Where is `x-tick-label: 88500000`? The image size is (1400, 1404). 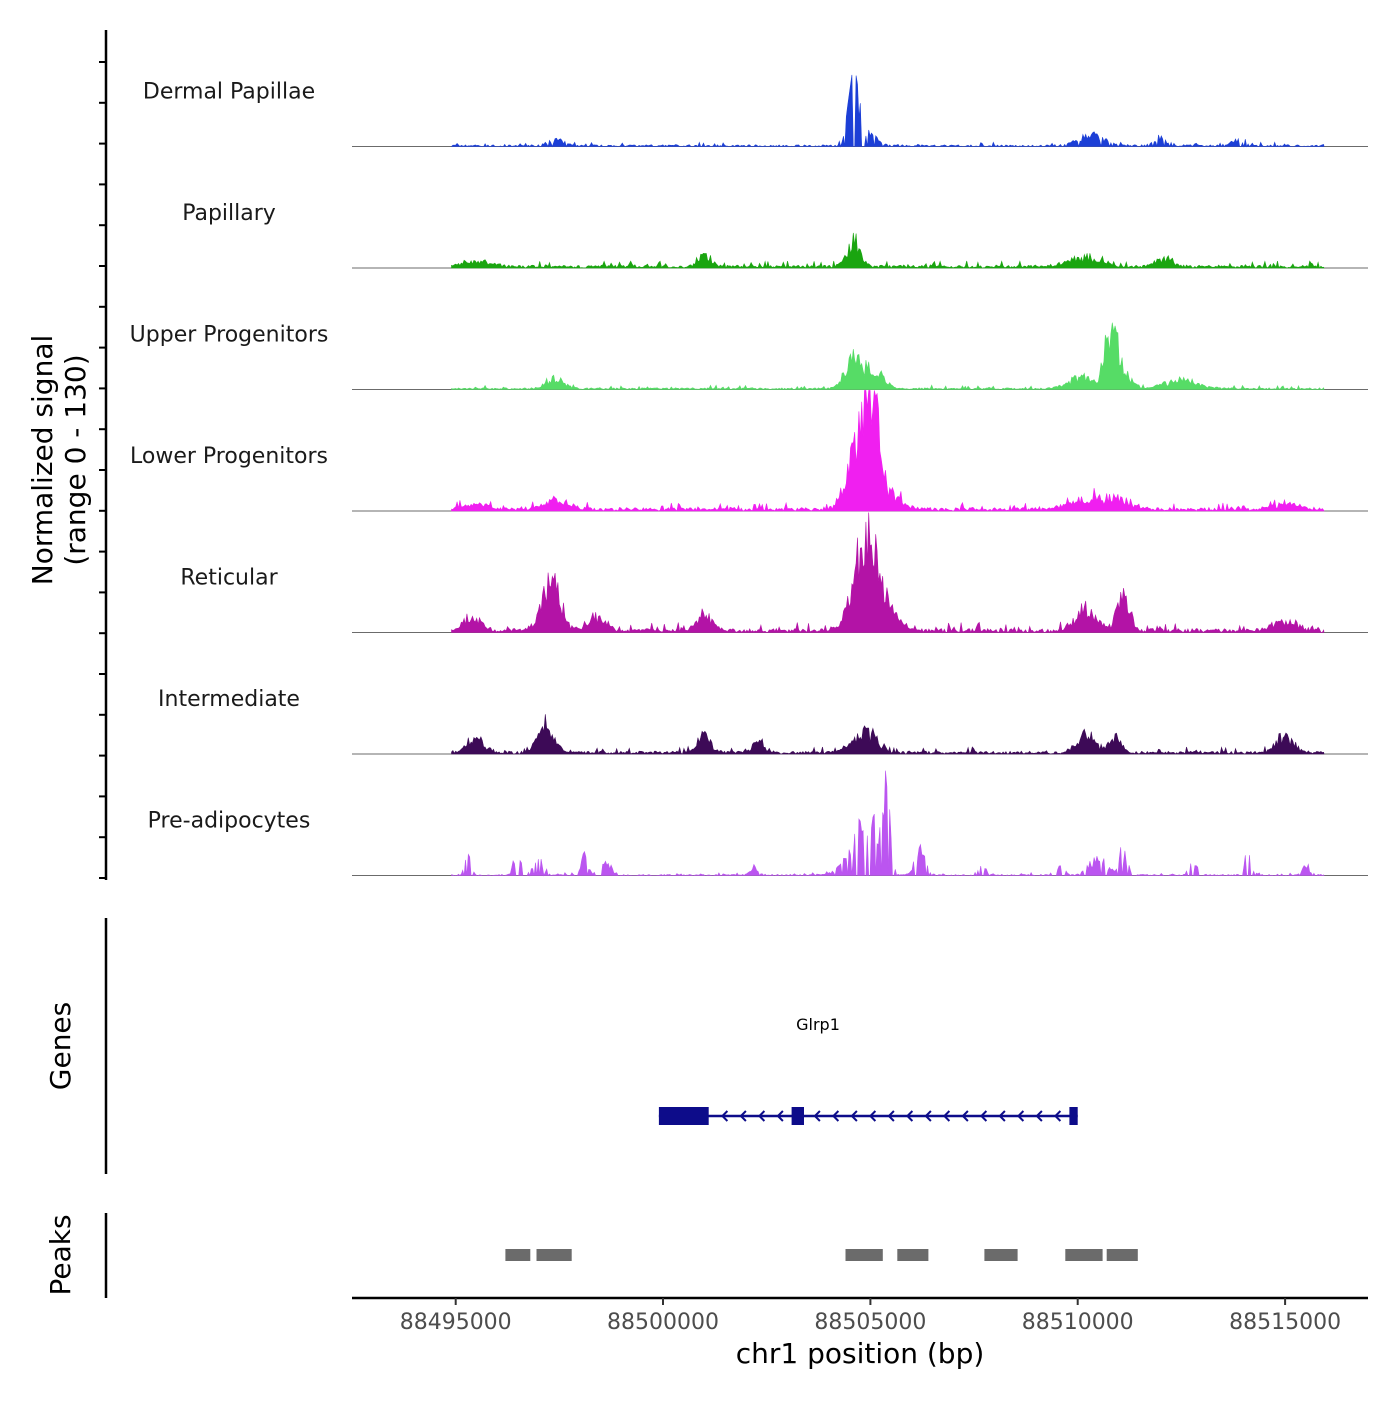
x-tick-label: 88500000 is located at coordinates (663, 1322).